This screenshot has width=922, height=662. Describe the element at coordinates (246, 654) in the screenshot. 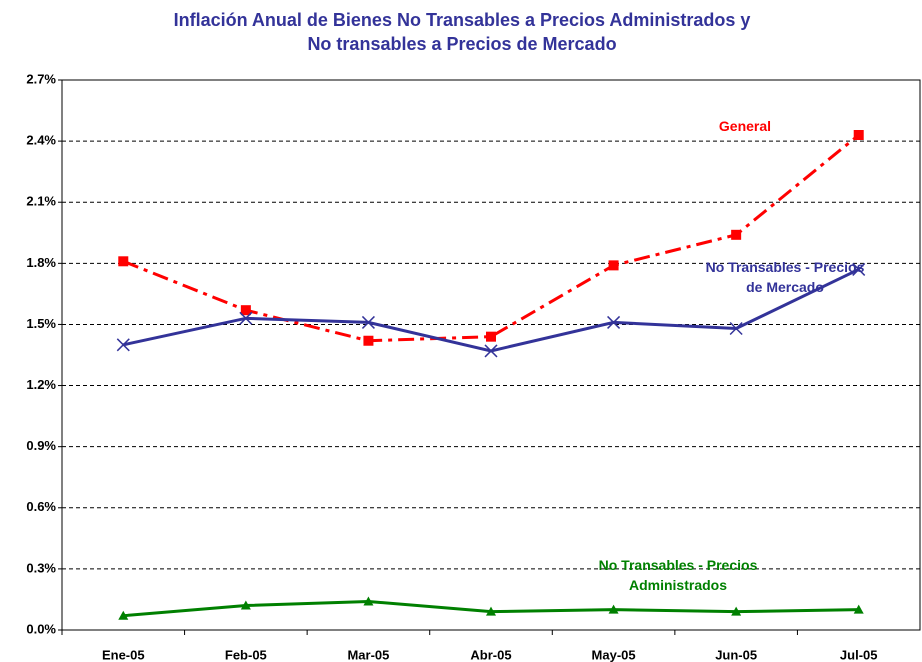

I see `x-tick-label: Feb-05` at that location.